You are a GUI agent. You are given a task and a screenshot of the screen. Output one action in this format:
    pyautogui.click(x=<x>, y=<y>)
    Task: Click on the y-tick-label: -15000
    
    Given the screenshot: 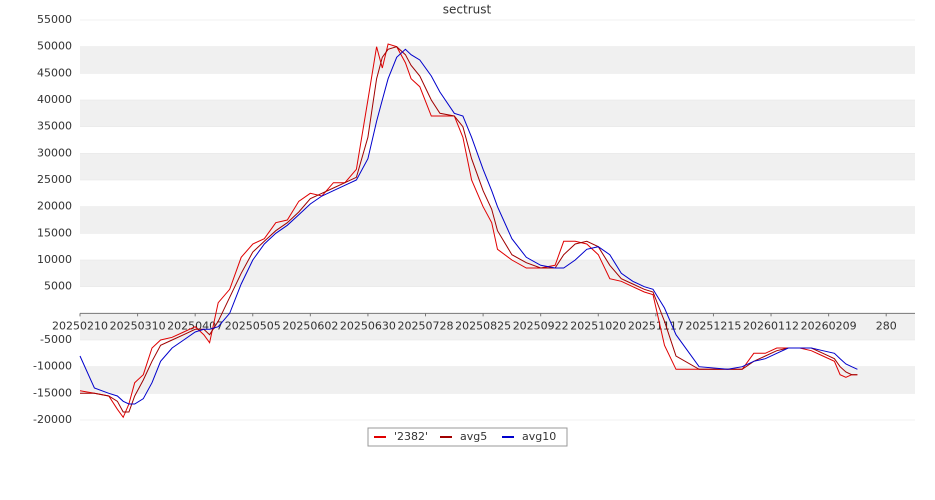 What is the action you would take?
    pyautogui.click(x=52, y=392)
    